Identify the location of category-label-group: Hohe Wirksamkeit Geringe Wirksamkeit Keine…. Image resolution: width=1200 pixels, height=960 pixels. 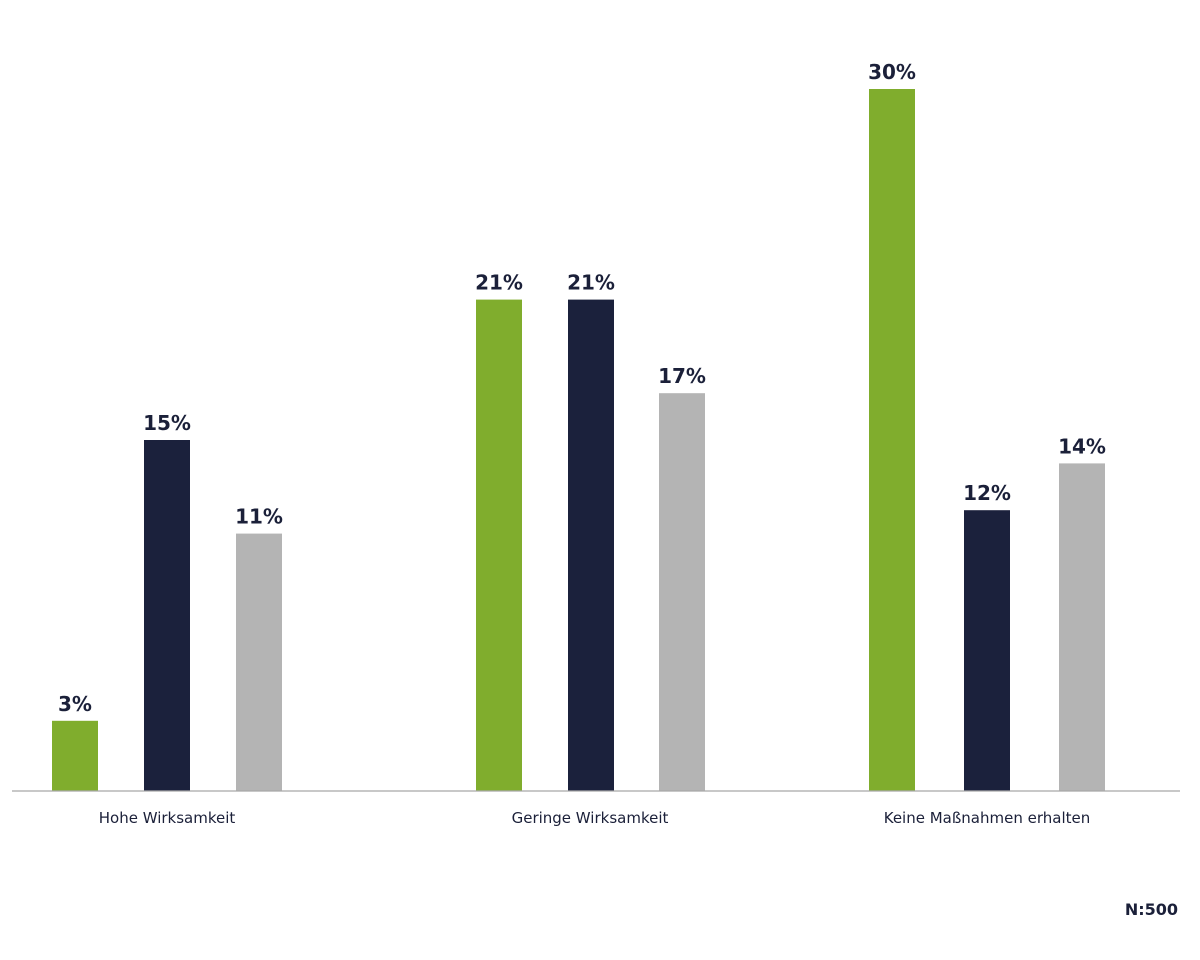
(595, 818).